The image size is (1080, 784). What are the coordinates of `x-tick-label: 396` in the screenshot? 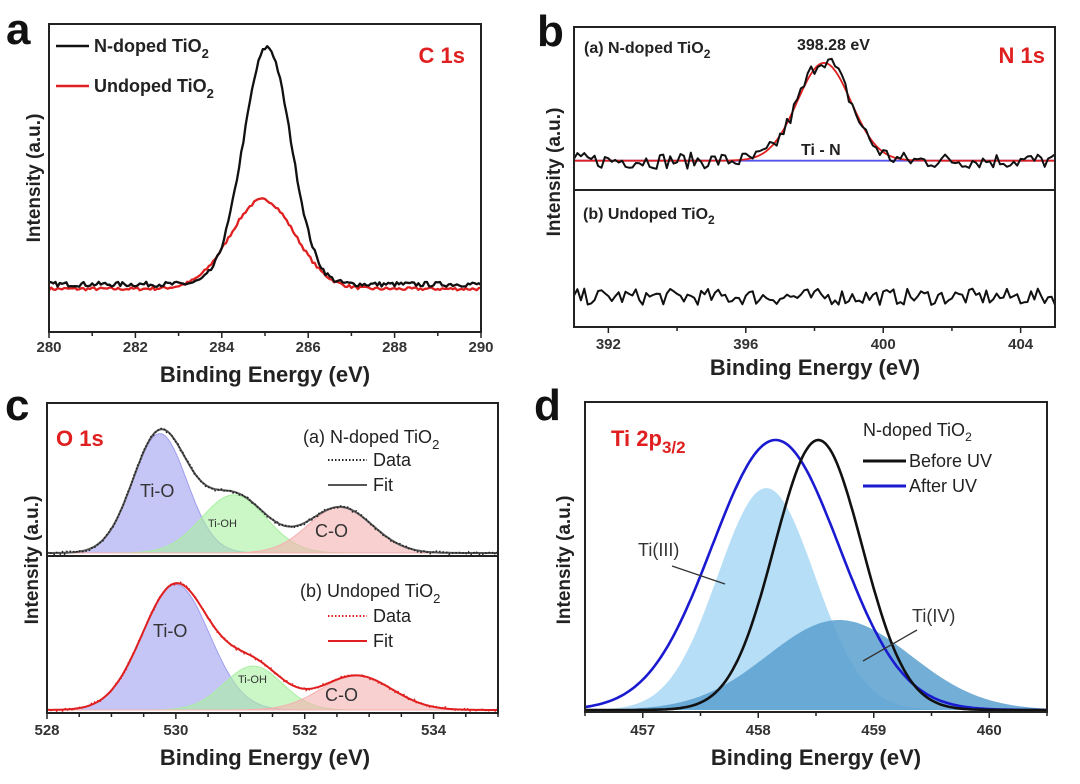 It's located at (745, 344).